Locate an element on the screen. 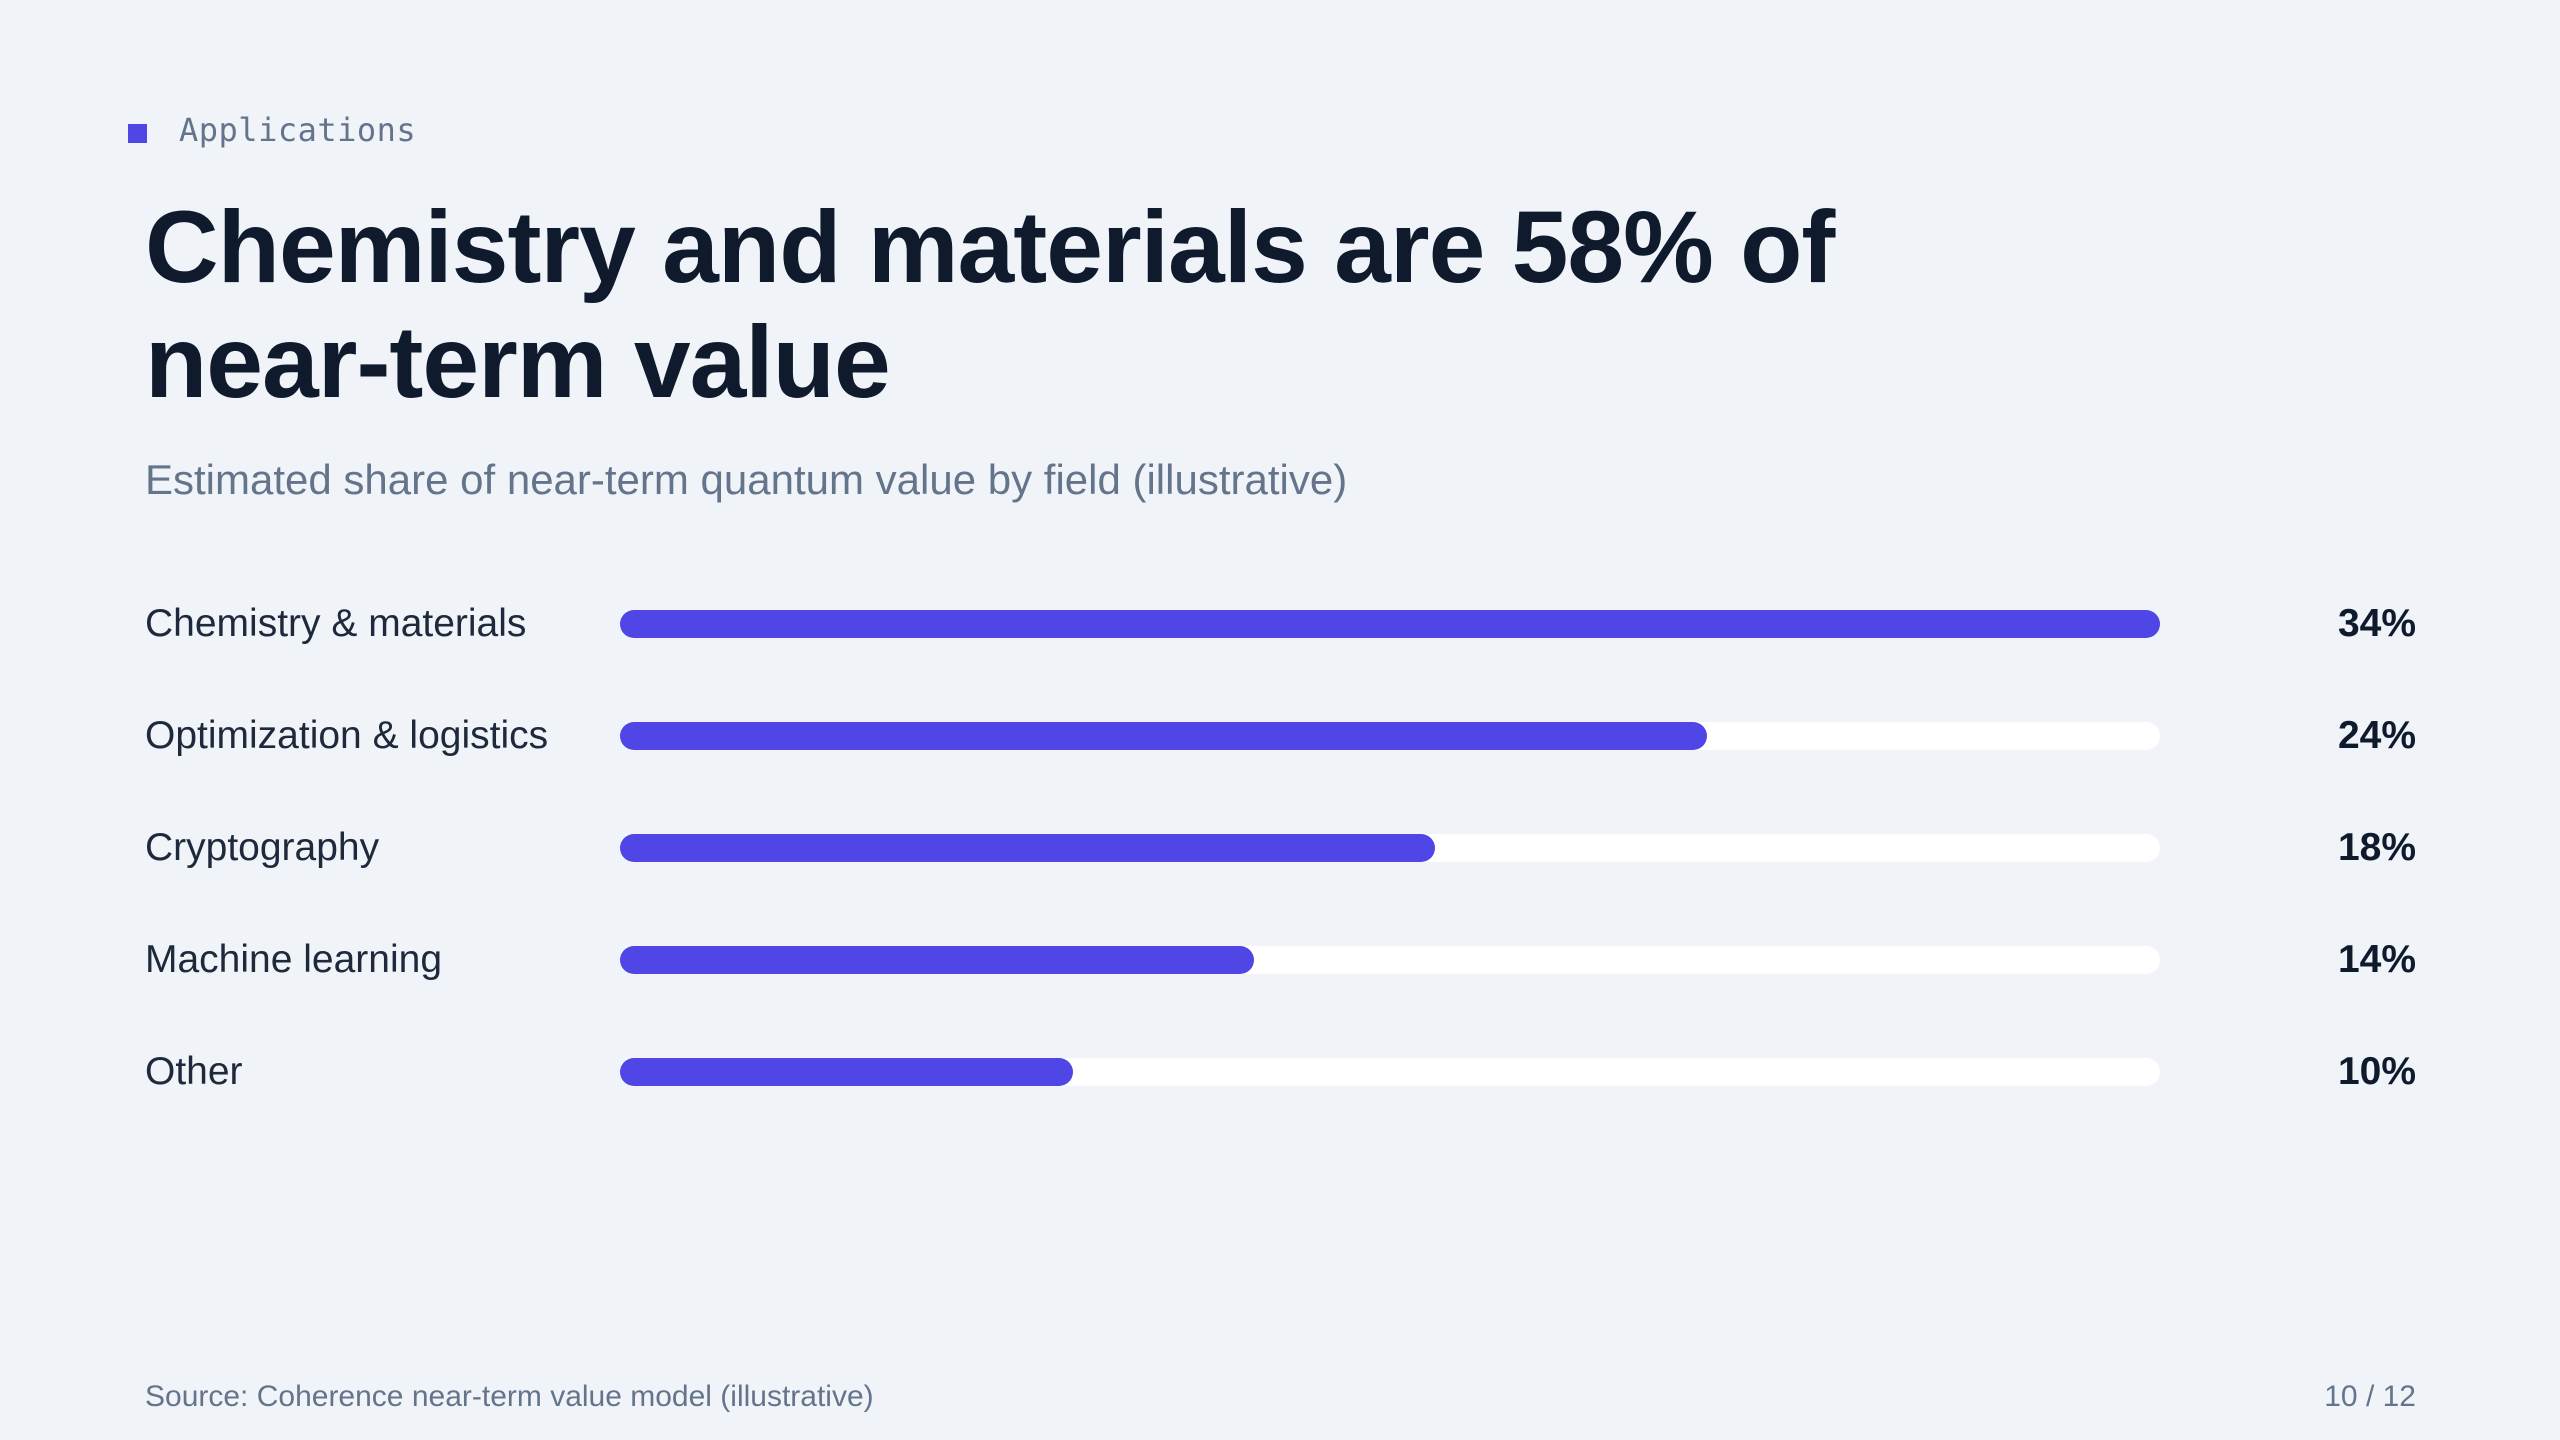 The height and width of the screenshot is (1440, 2560). bar-category-label: Machine learning is located at coordinates (294, 959).